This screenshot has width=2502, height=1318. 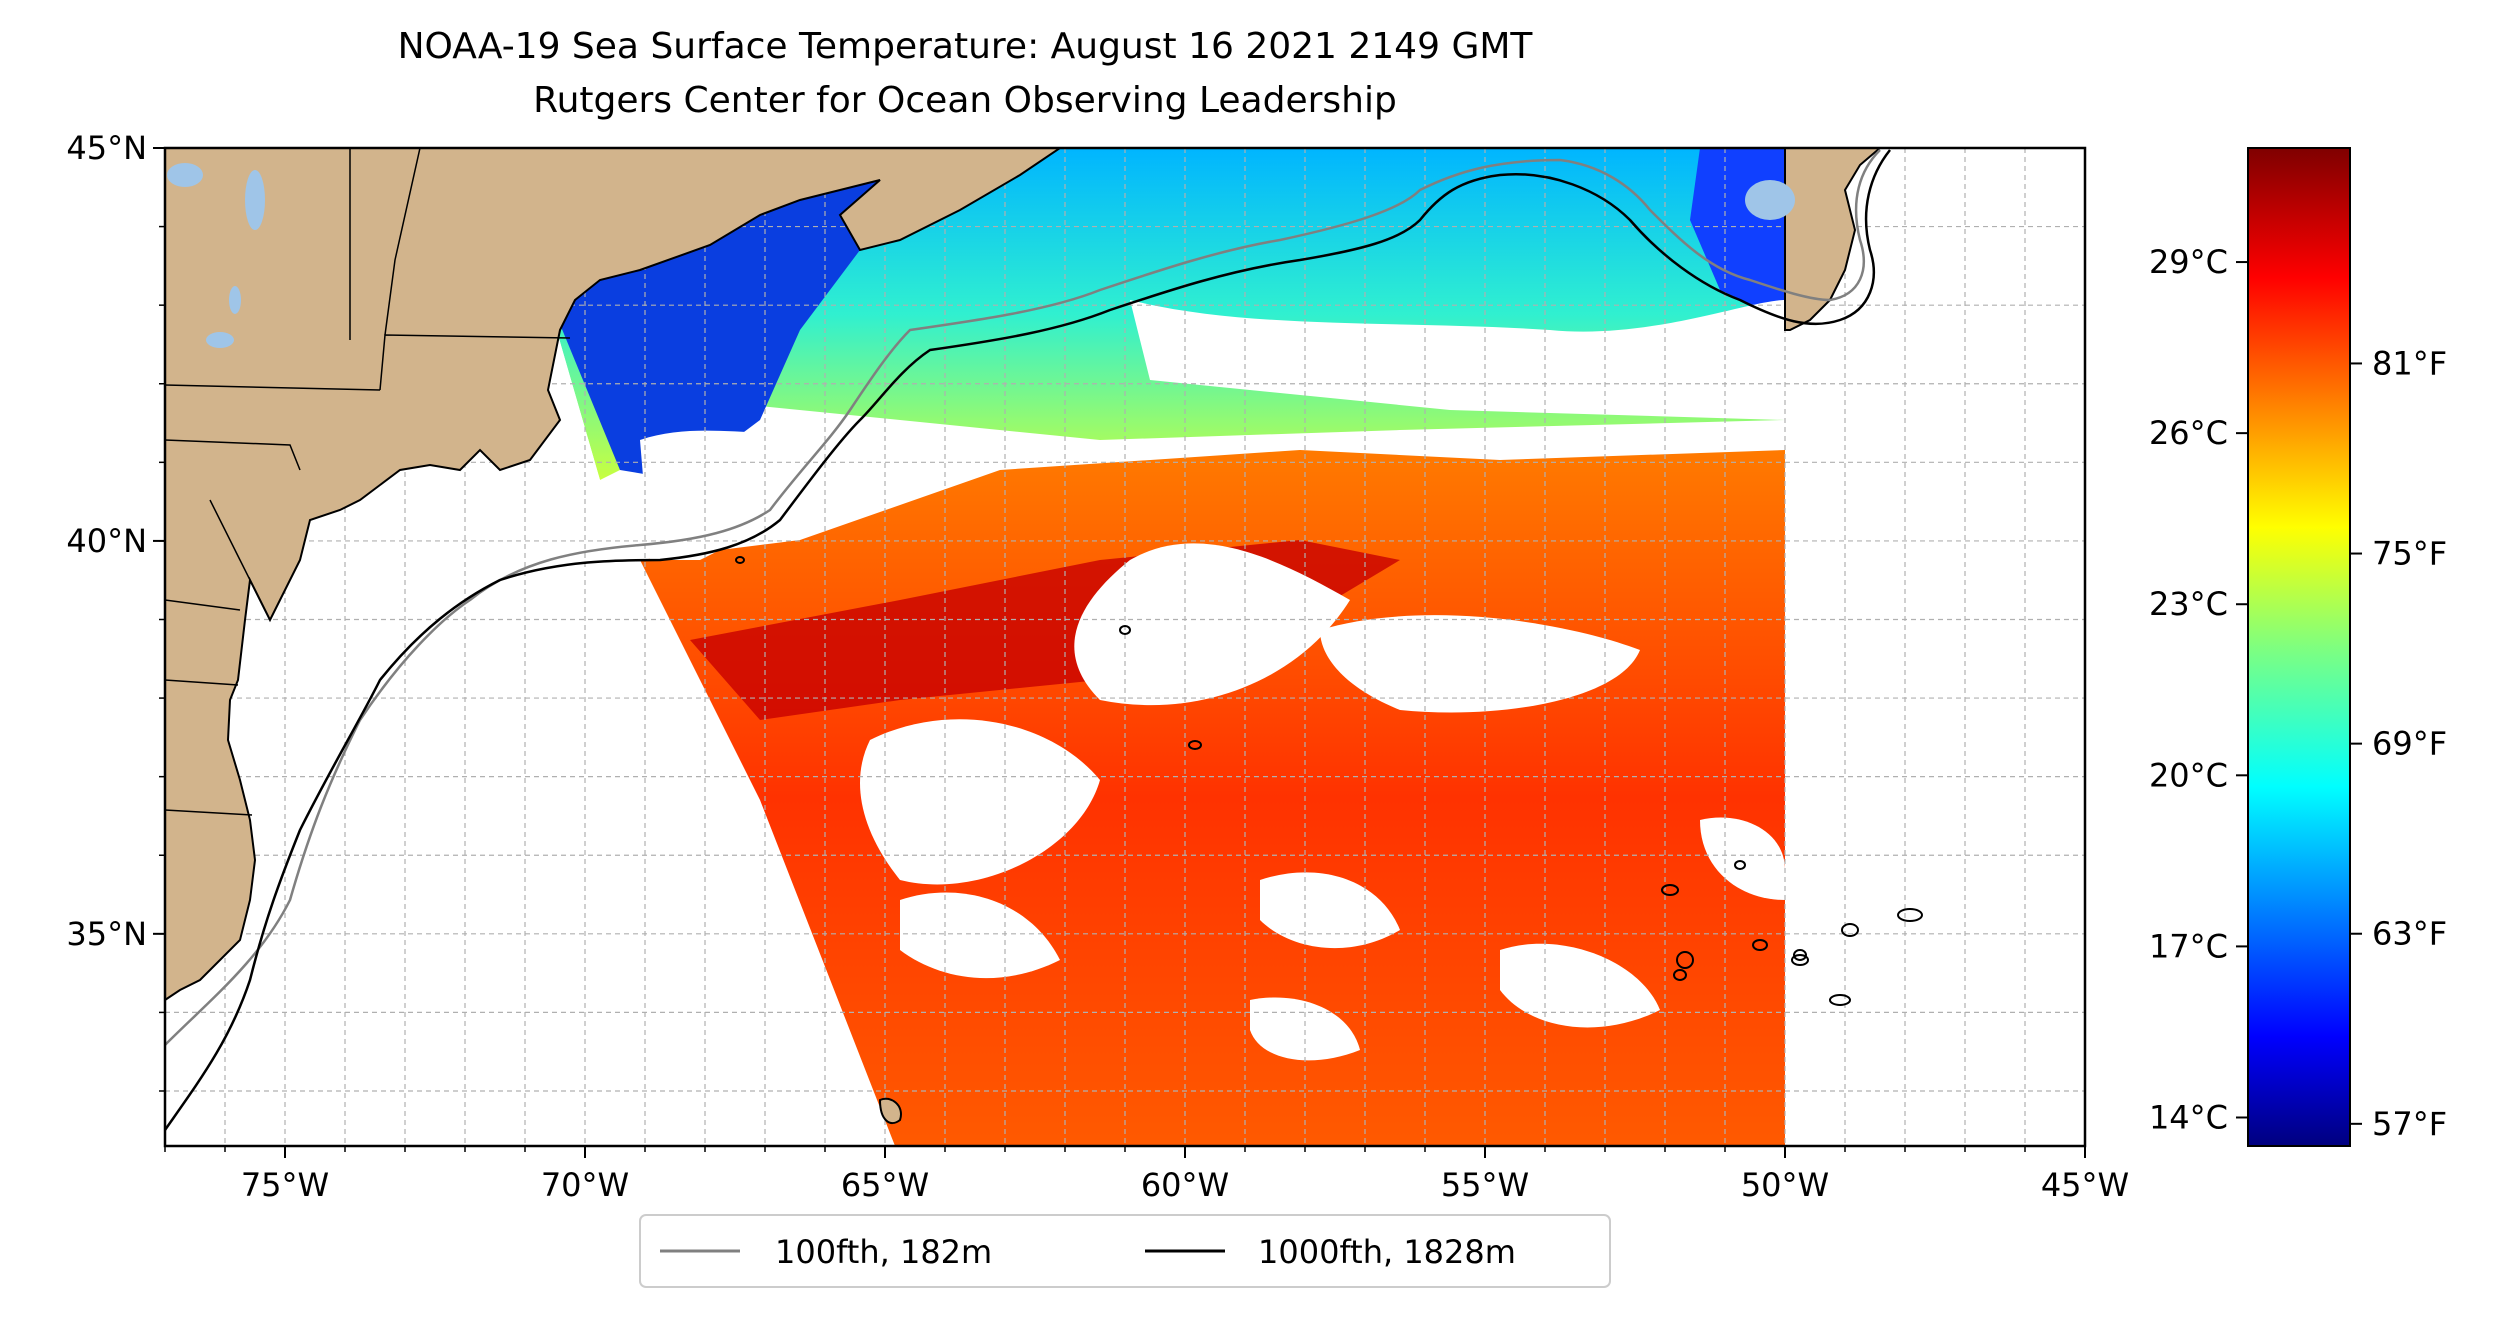 I want to click on lon-tick-label: 75°W, so click(x=285, y=1185).